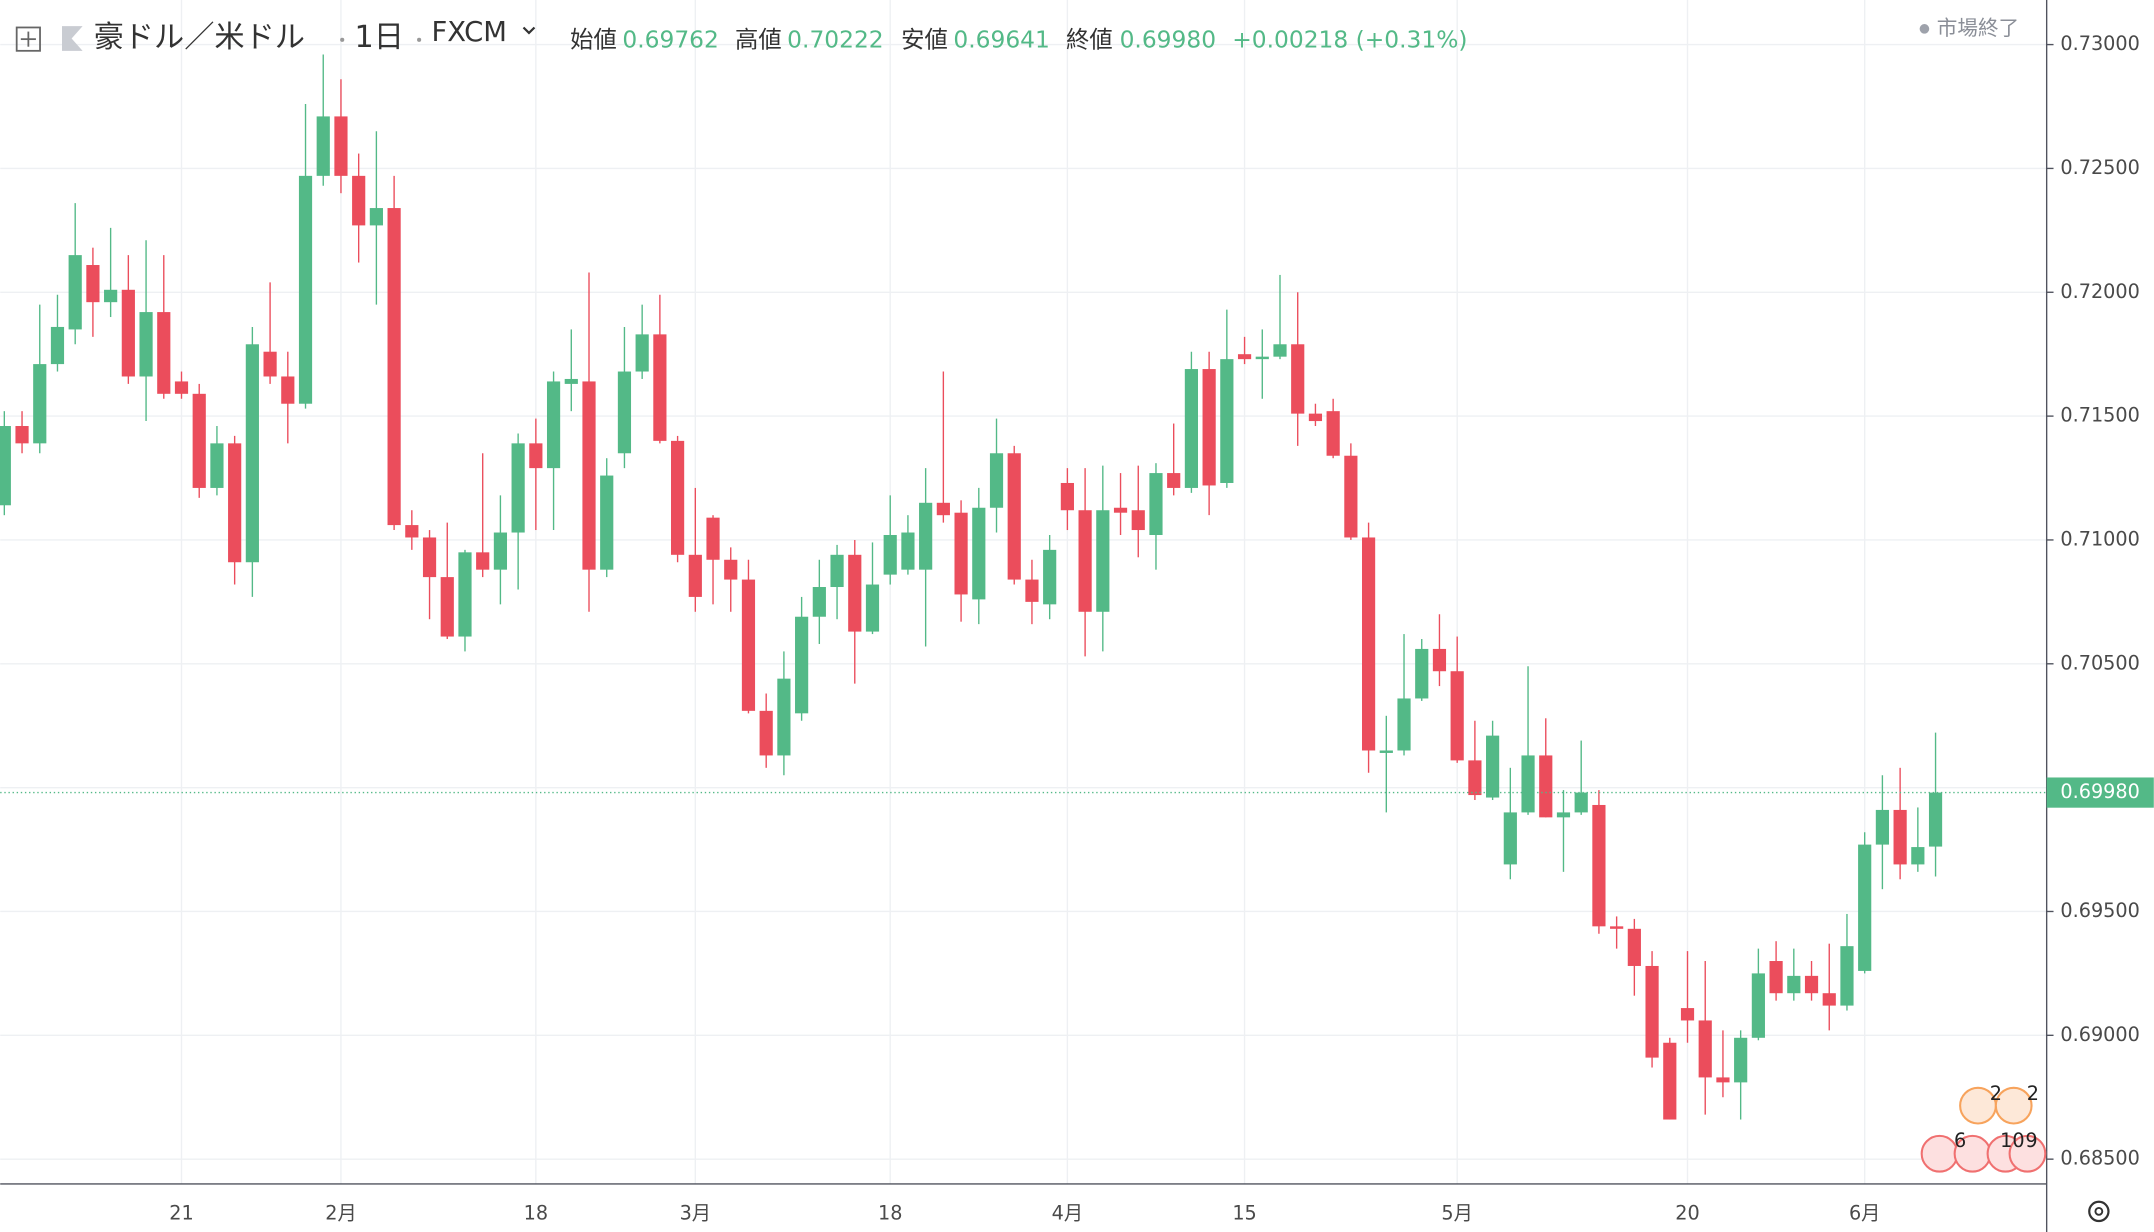  What do you see at coordinates (1978, 28) in the screenshot?
I see `market-status: 市場終了` at bounding box center [1978, 28].